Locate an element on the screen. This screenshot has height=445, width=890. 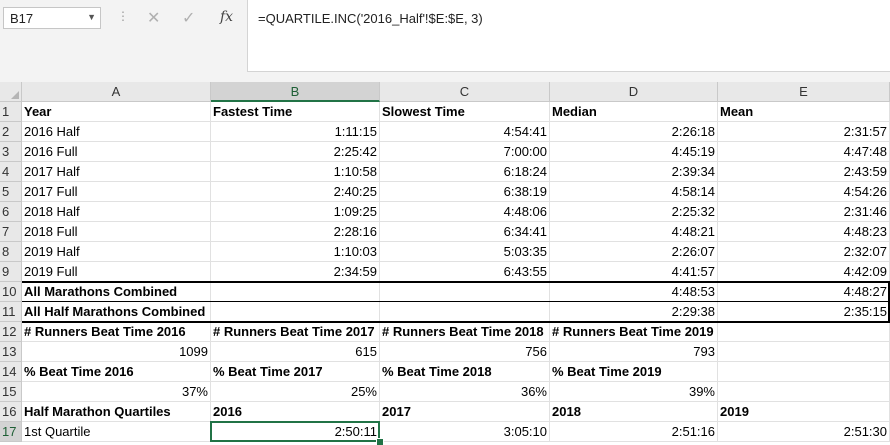
cell-a17: 1st Quartile is located at coordinates (116, 432).